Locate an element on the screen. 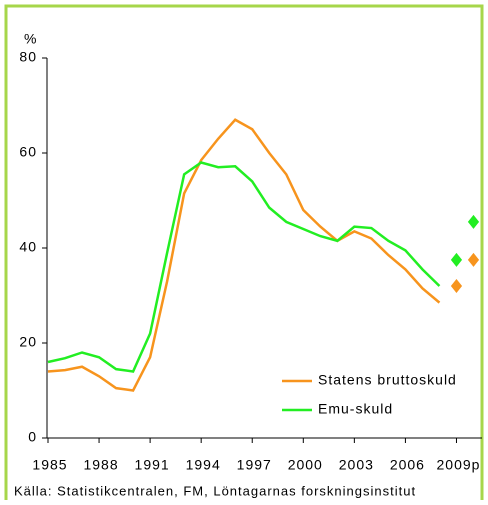  y-tick-label: 60 is located at coordinates (28, 152).